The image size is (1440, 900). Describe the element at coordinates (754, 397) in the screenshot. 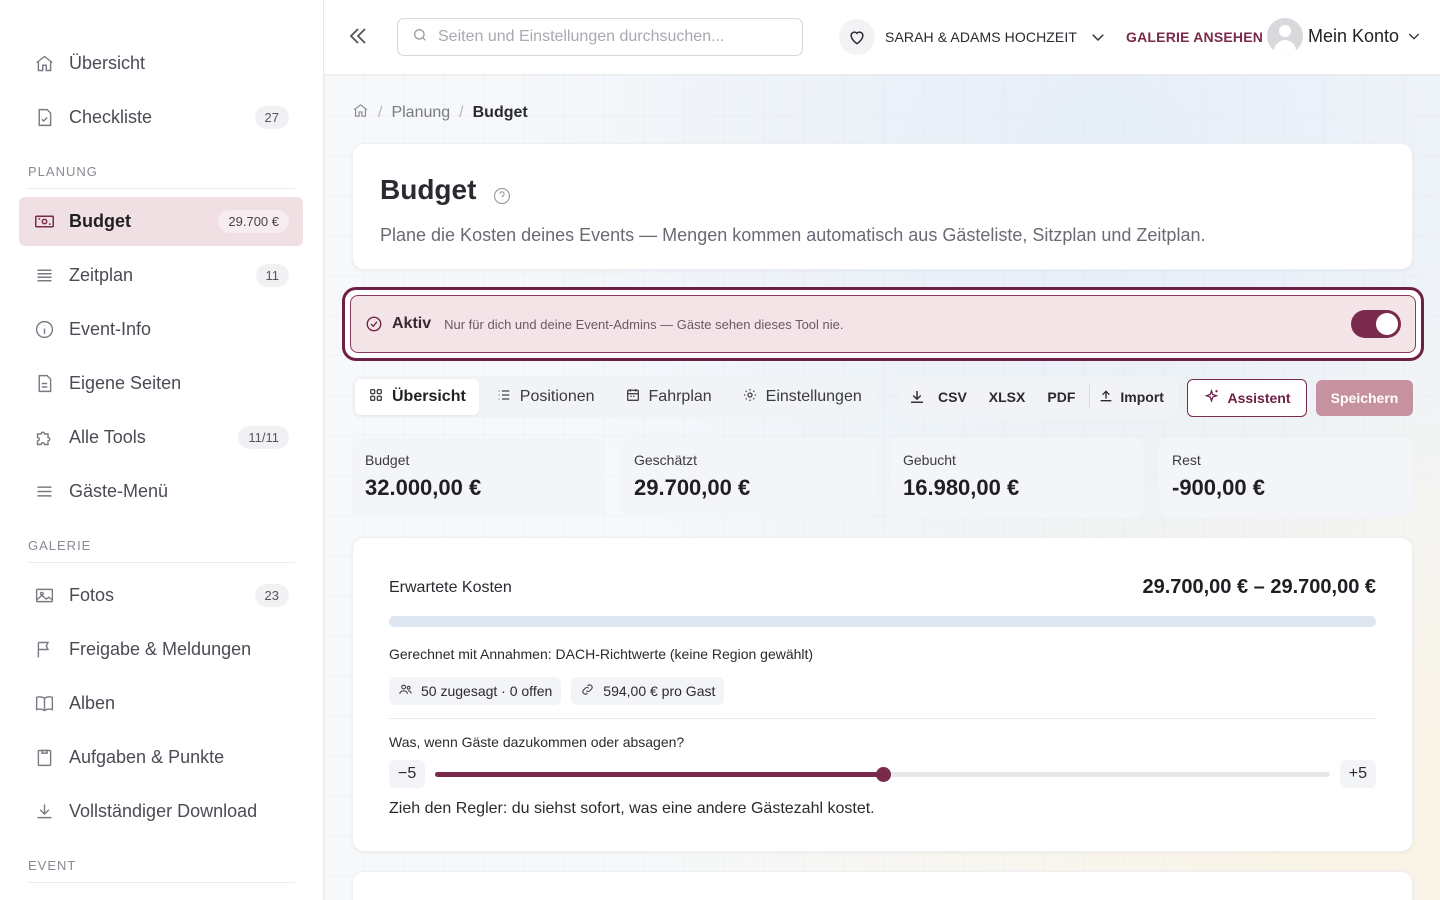

I see `gear-icon` at that location.